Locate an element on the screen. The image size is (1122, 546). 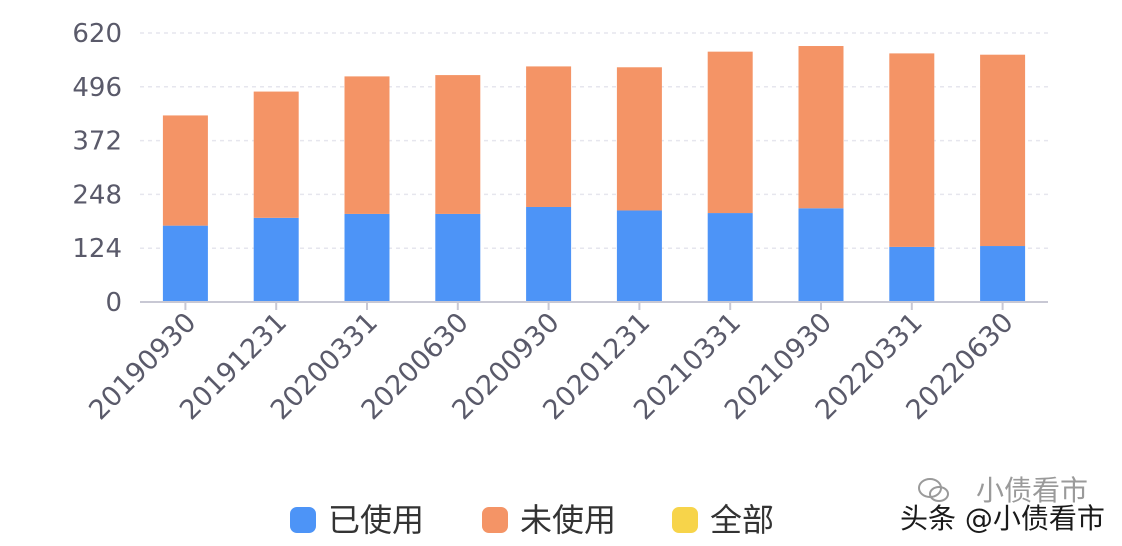
y-tick-label: 372 is located at coordinates (97, 142).